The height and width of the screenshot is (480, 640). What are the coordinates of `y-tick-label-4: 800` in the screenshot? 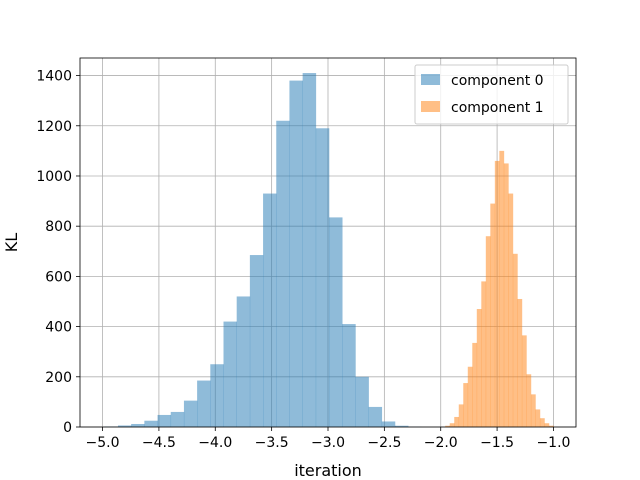 It's located at (58, 227).